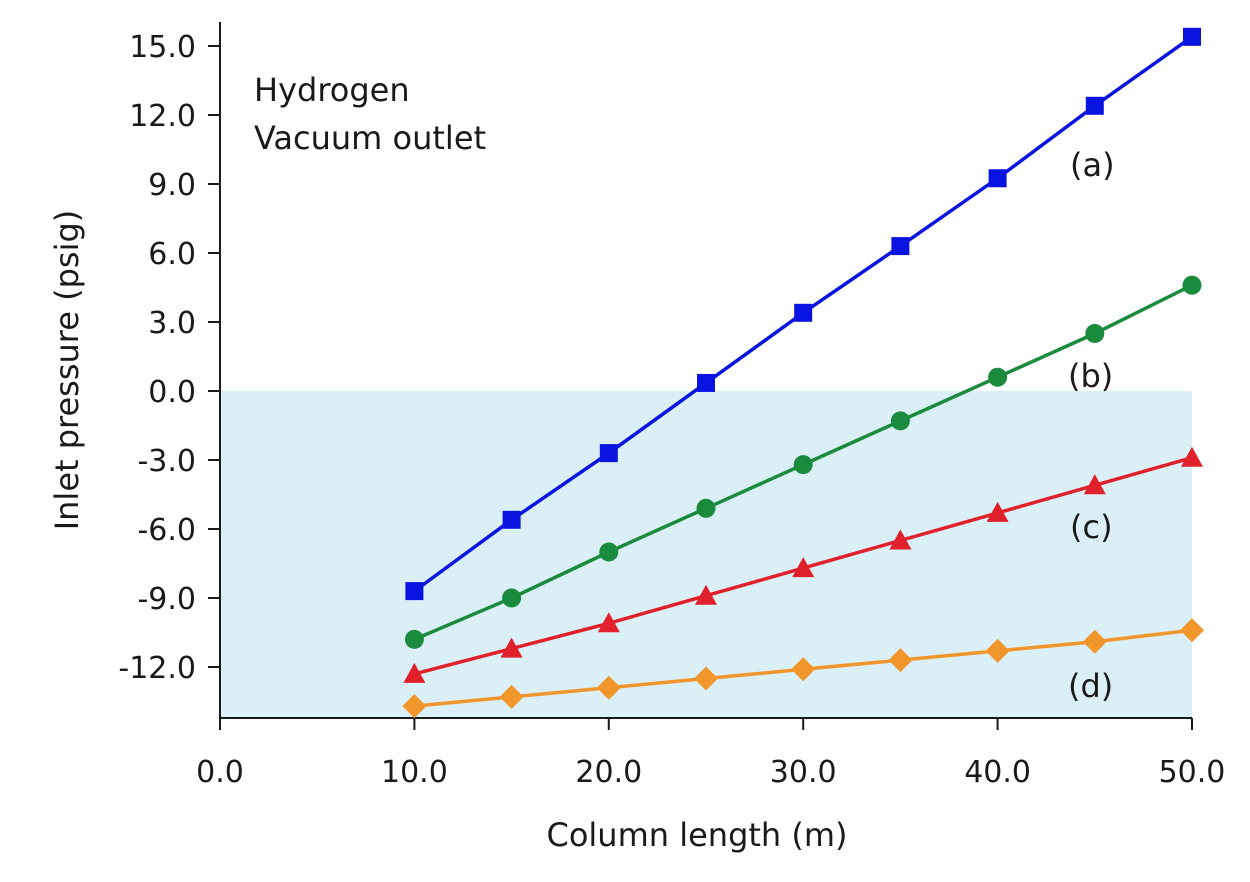  What do you see at coordinates (1090, 376) in the screenshot?
I see `series-label: (b)` at bounding box center [1090, 376].